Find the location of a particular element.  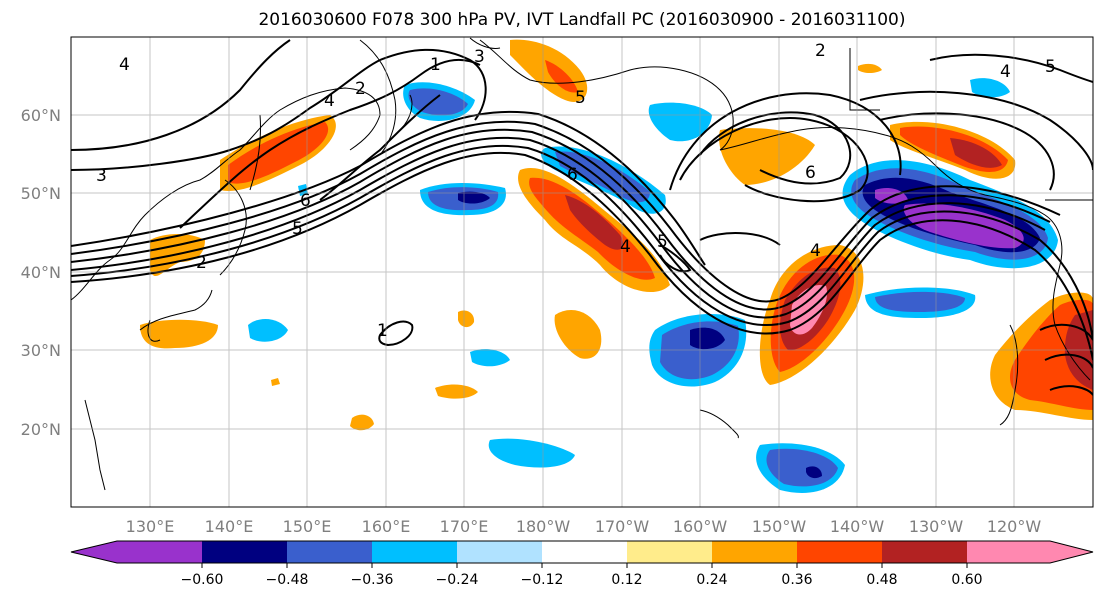

colorbar-label: −0.36 is located at coordinates (372, 580).